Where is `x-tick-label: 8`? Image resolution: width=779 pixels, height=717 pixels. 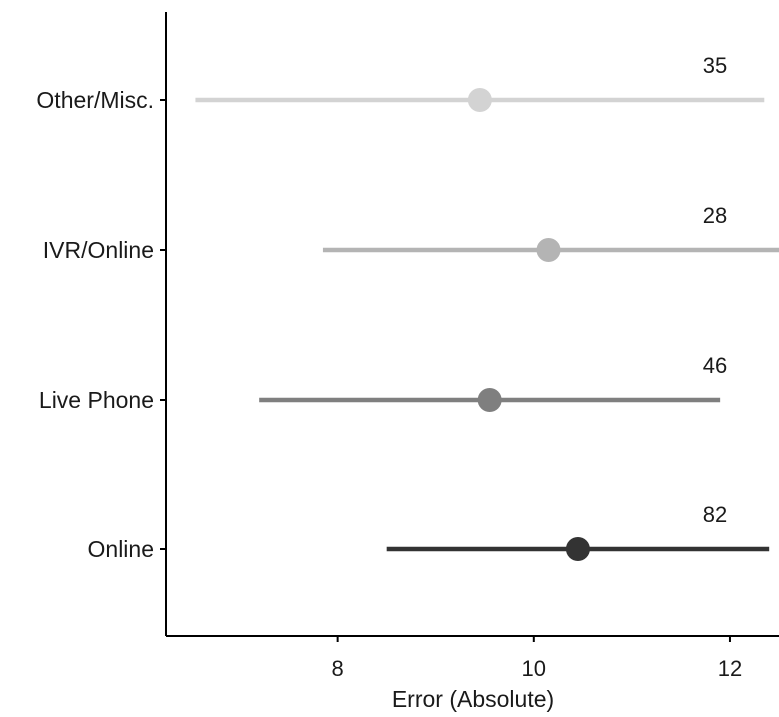 x-tick-label: 8 is located at coordinates (338, 668).